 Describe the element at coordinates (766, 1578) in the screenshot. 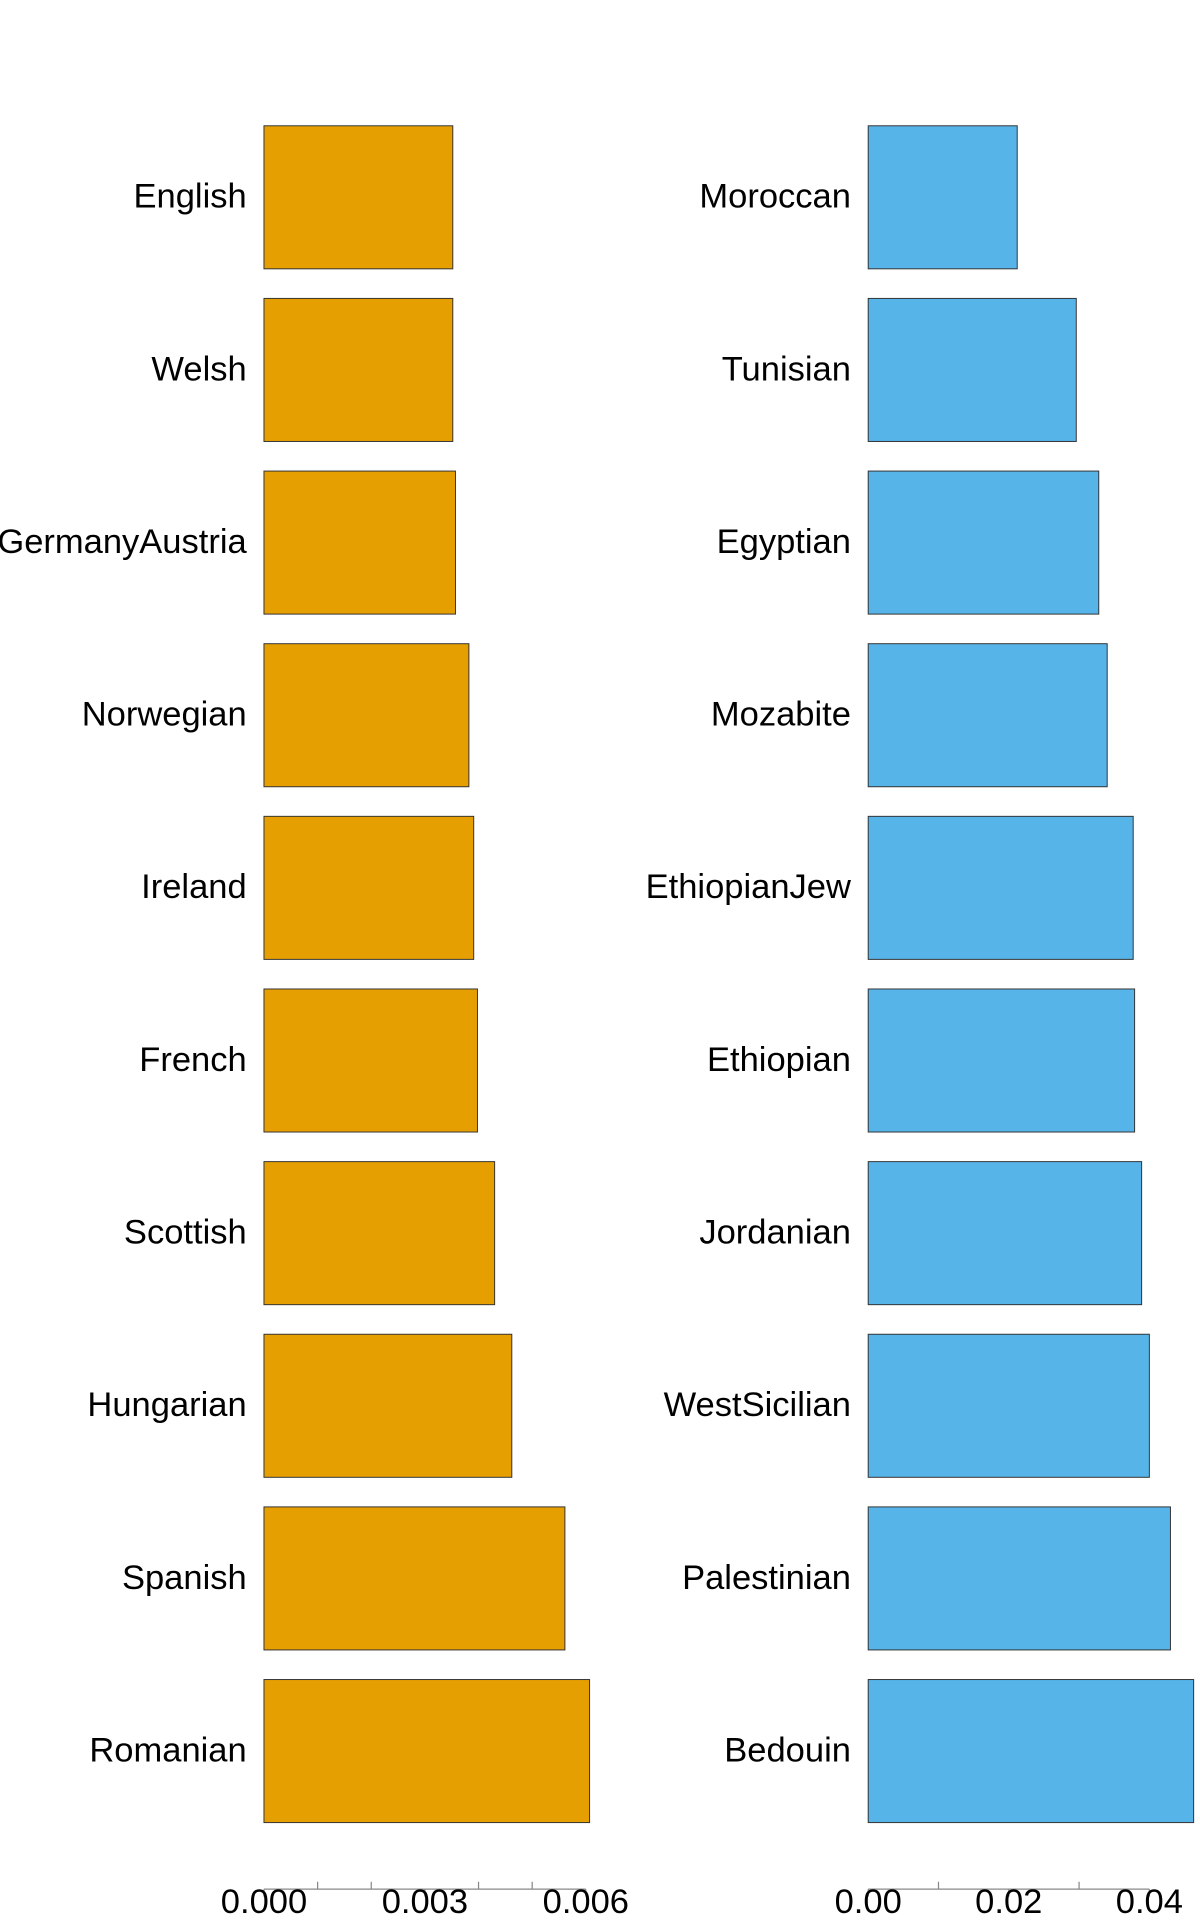

I see `category-label: Palestinian` at that location.